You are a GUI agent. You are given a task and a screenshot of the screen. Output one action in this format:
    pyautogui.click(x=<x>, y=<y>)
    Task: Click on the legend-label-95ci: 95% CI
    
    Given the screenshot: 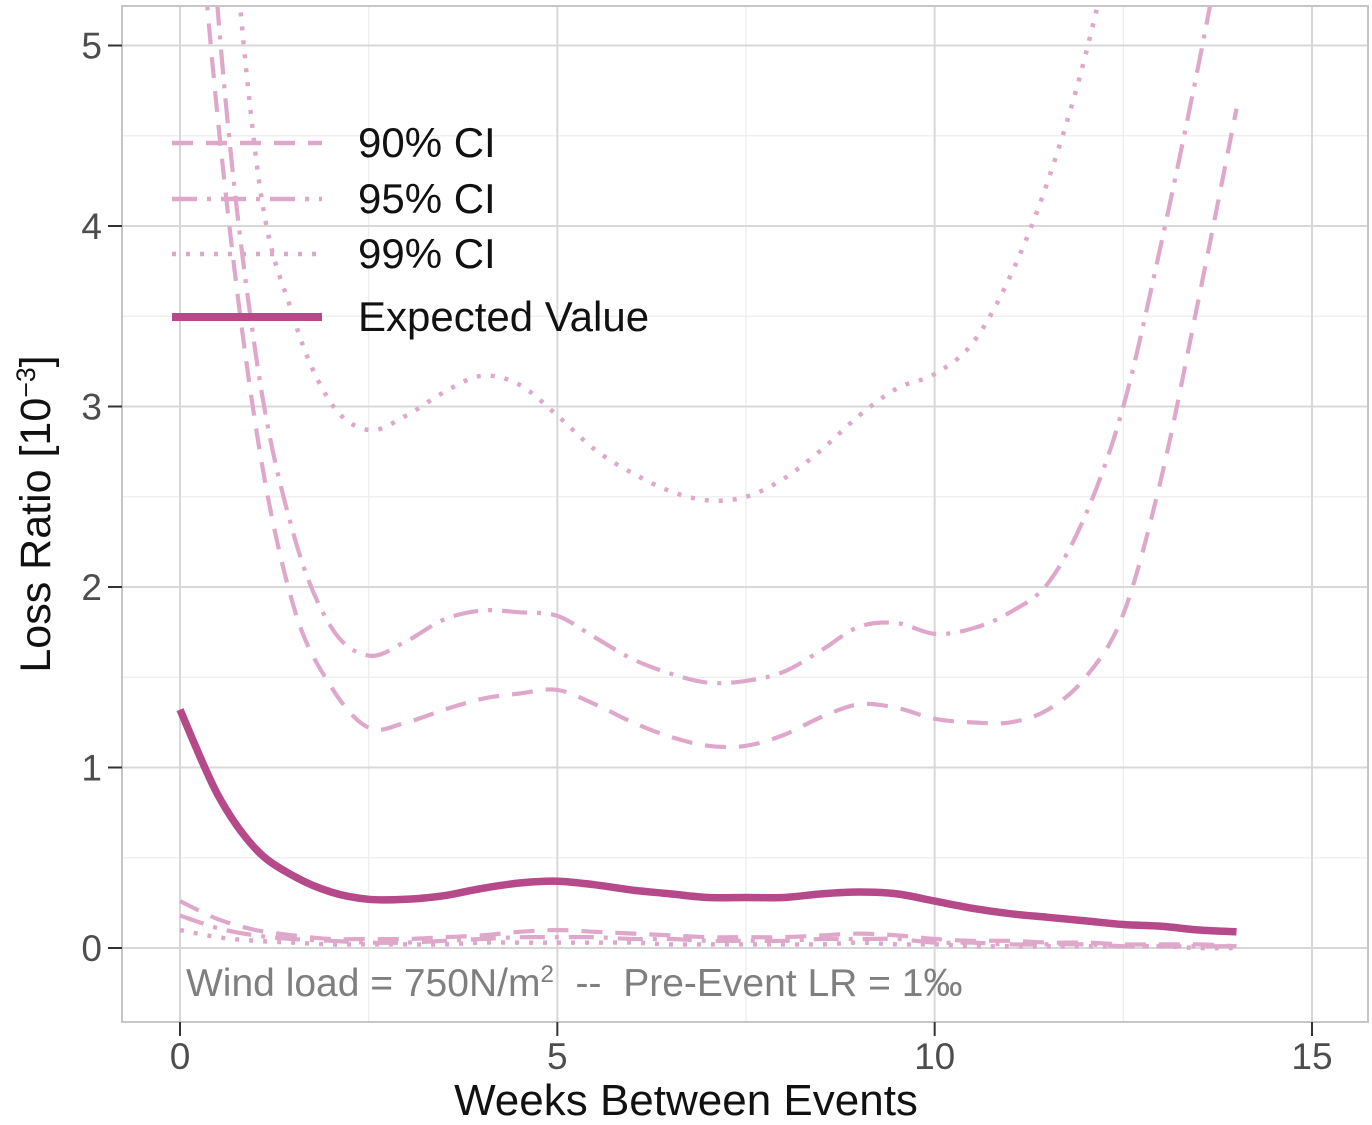 What is the action you would take?
    pyautogui.click(x=427, y=198)
    